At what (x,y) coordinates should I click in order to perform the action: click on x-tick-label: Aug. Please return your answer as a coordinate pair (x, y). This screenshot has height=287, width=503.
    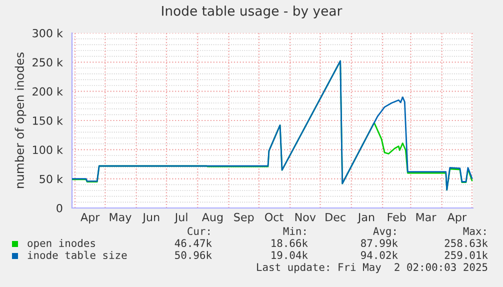
    Looking at the image, I should click on (212, 218).